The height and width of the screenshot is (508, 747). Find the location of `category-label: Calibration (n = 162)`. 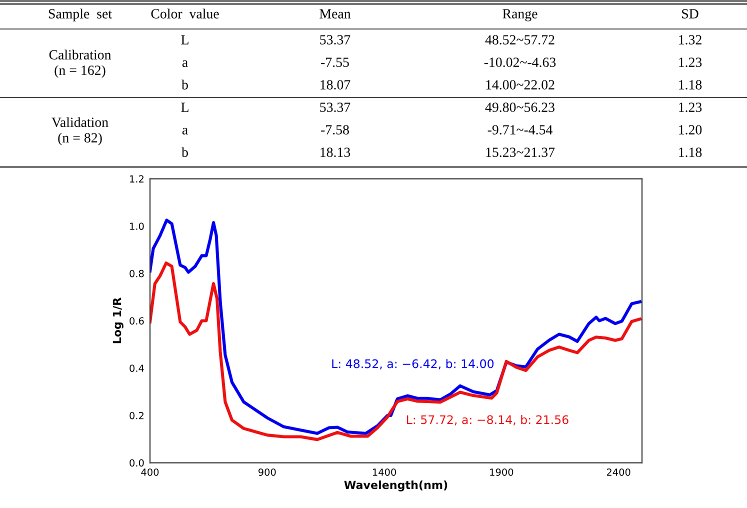

category-label: Calibration (n = 162) is located at coordinates (80, 64).